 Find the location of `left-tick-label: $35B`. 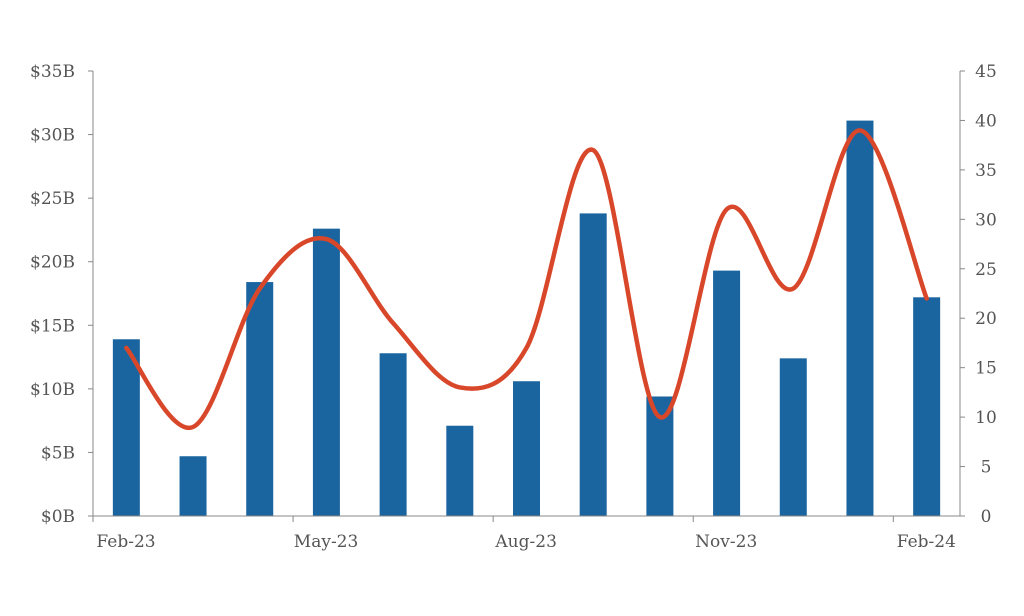

left-tick-label: $35B is located at coordinates (52, 72).